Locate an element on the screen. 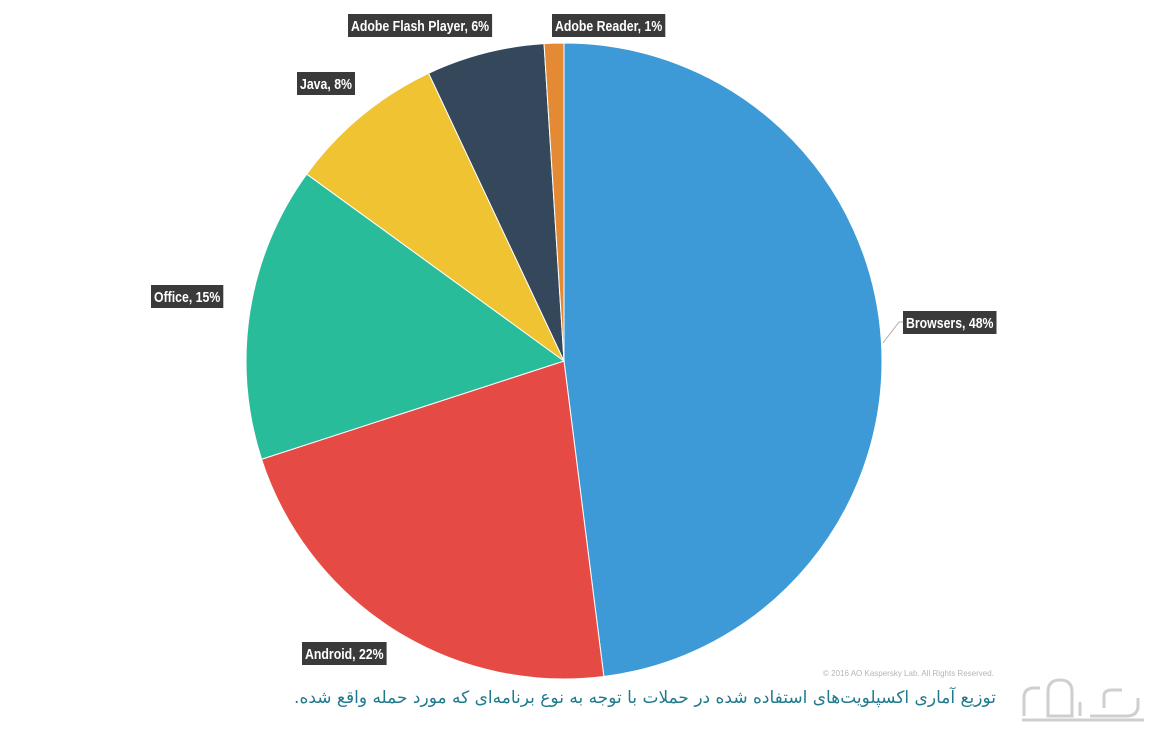  slice-label-text: Office, 15% is located at coordinates (187, 297).